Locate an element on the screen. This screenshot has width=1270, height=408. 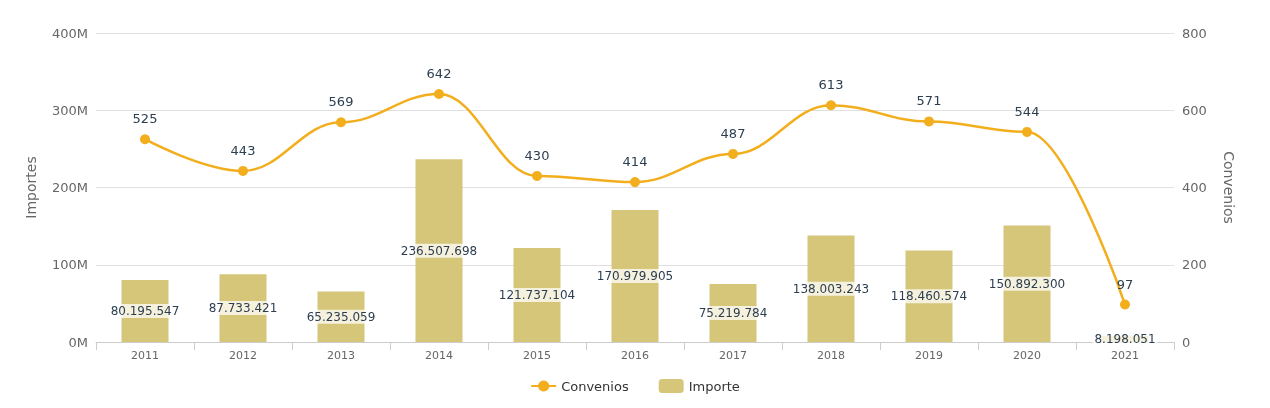
legend-label: Importe is located at coordinates (714, 386).